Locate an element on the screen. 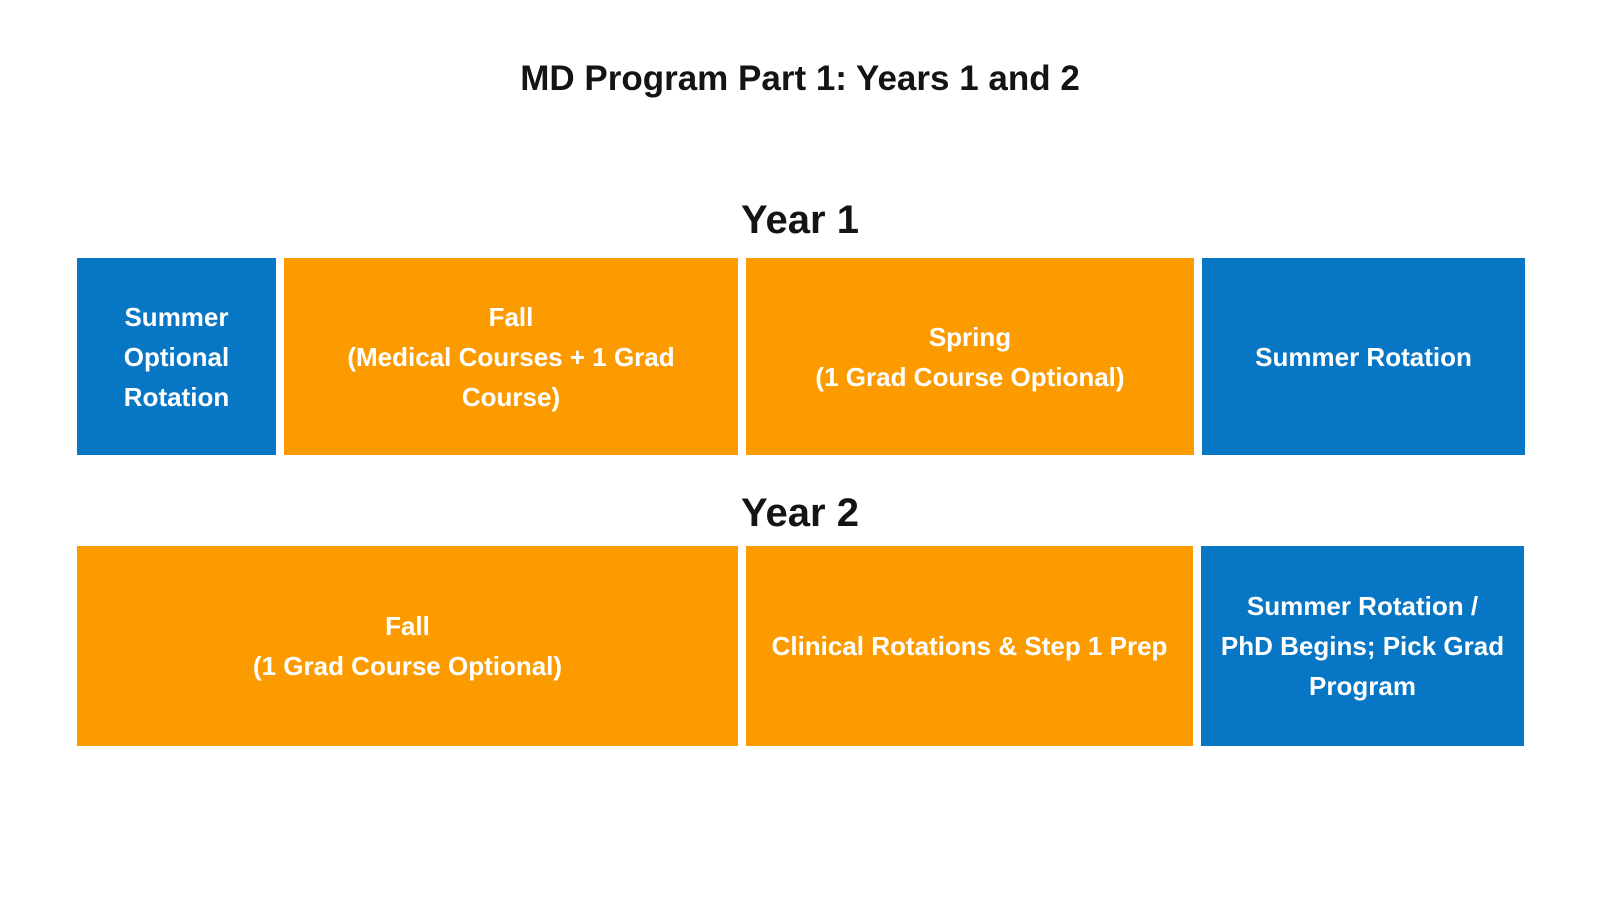  block-clinical-rotations-step1-prep-label: Clinical Rotations & Step 1 Prep is located at coordinates (969, 646).